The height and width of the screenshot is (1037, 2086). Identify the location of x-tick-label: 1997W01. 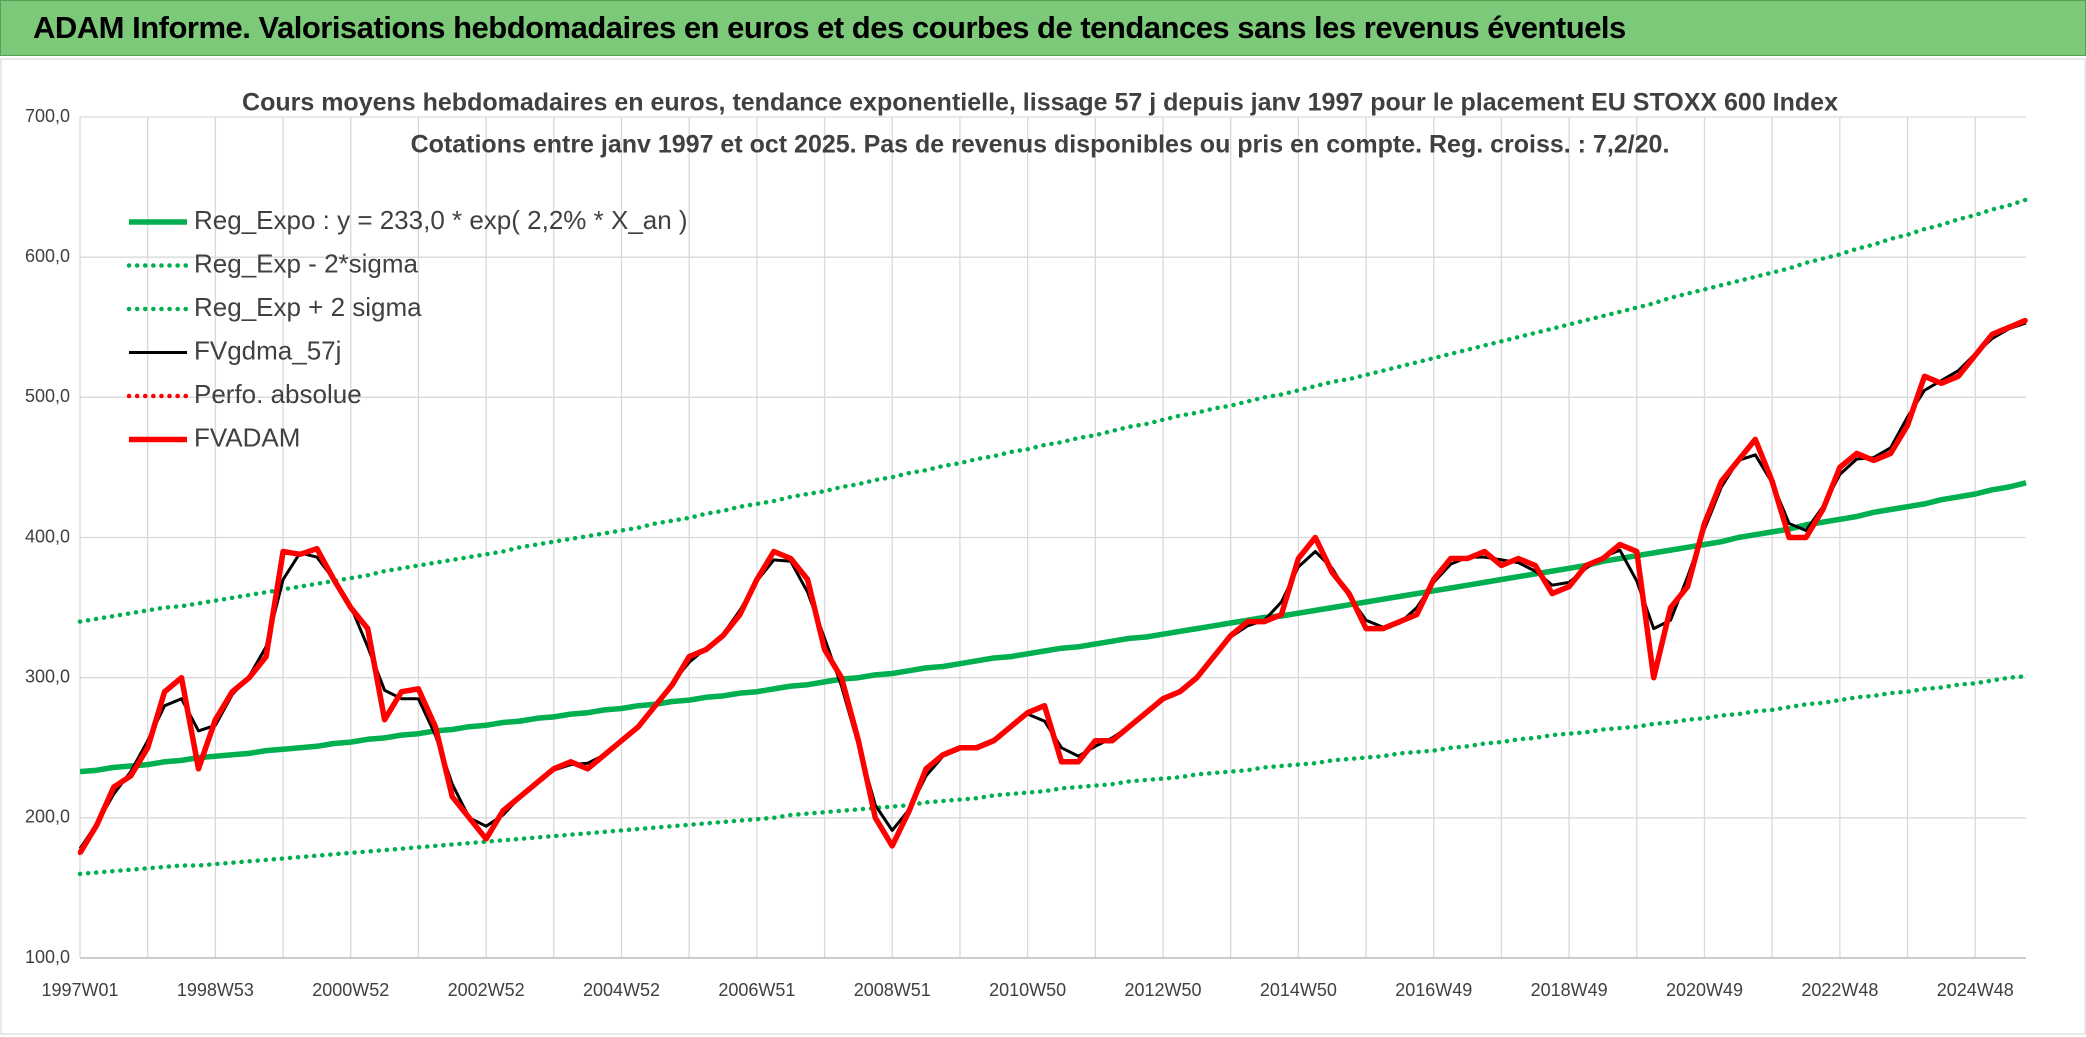
(79, 990).